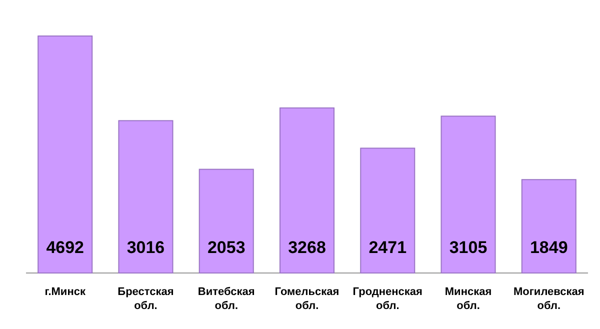 The image size is (600, 329). Describe the element at coordinates (226, 247) in the screenshot. I see `data-label: 2053` at that location.